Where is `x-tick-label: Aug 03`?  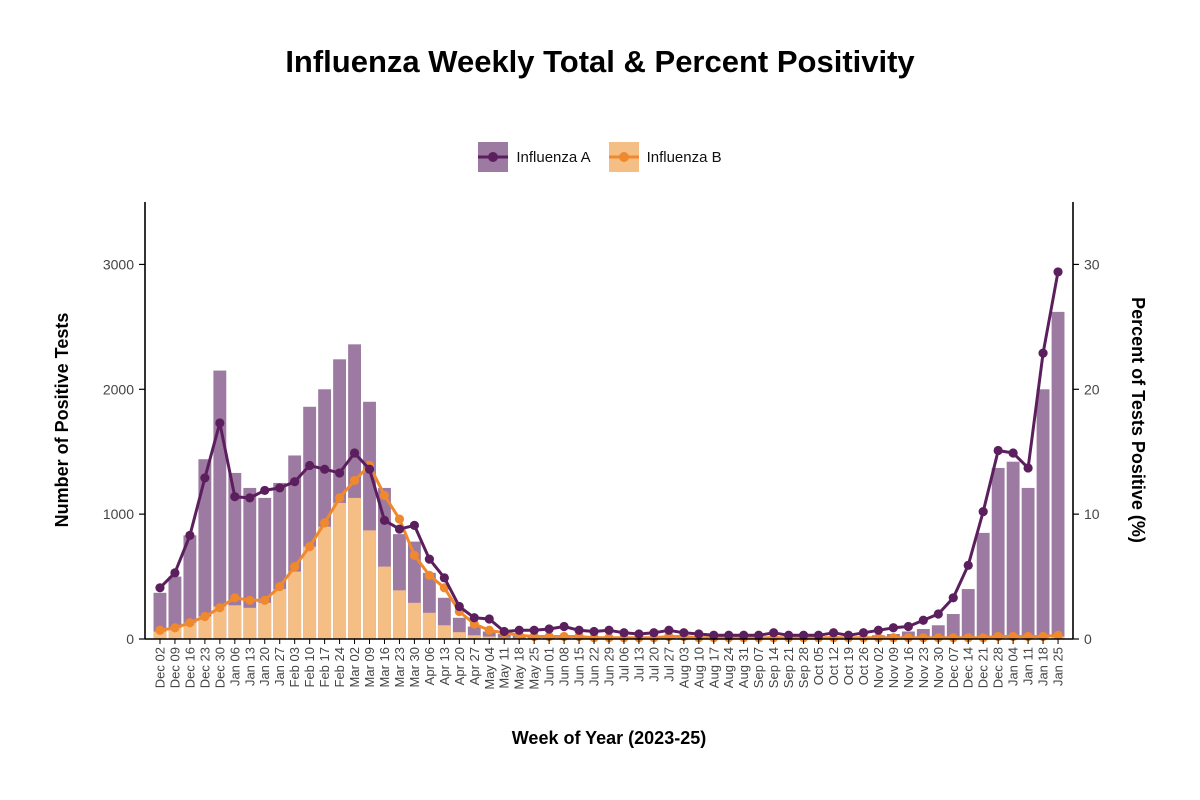
x-tick-label: Aug 03 is located at coordinates (683, 667).